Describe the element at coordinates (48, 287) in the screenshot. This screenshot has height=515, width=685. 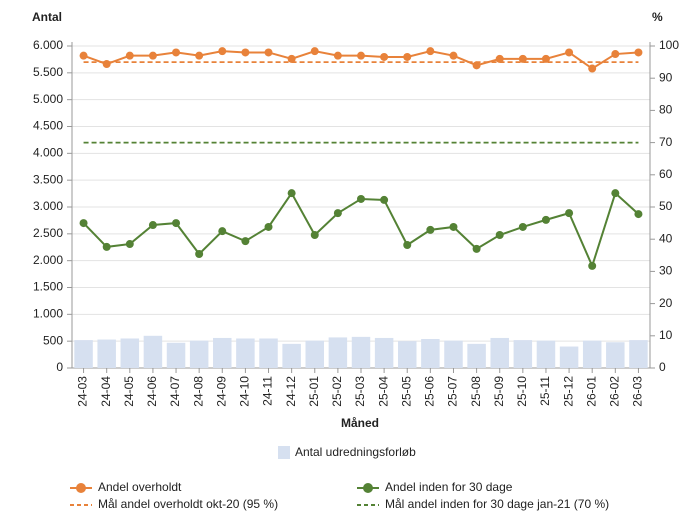
I see `y-tick-label: 1.500` at that location.